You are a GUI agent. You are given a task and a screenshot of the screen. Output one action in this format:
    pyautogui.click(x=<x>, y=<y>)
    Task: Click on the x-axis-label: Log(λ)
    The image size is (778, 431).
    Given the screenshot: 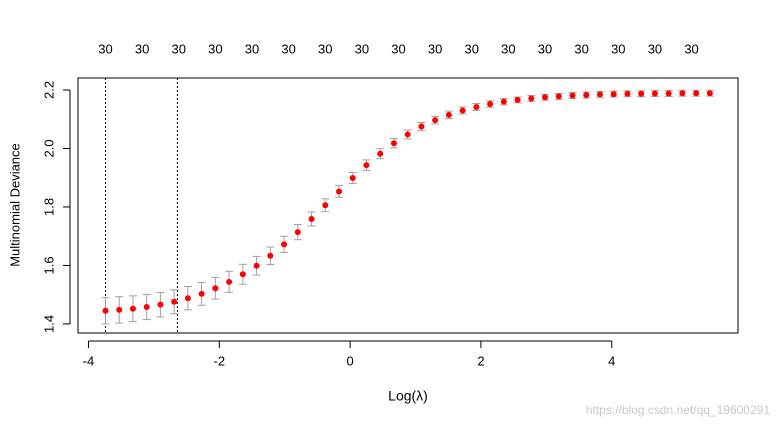 What is the action you would take?
    pyautogui.click(x=408, y=396)
    